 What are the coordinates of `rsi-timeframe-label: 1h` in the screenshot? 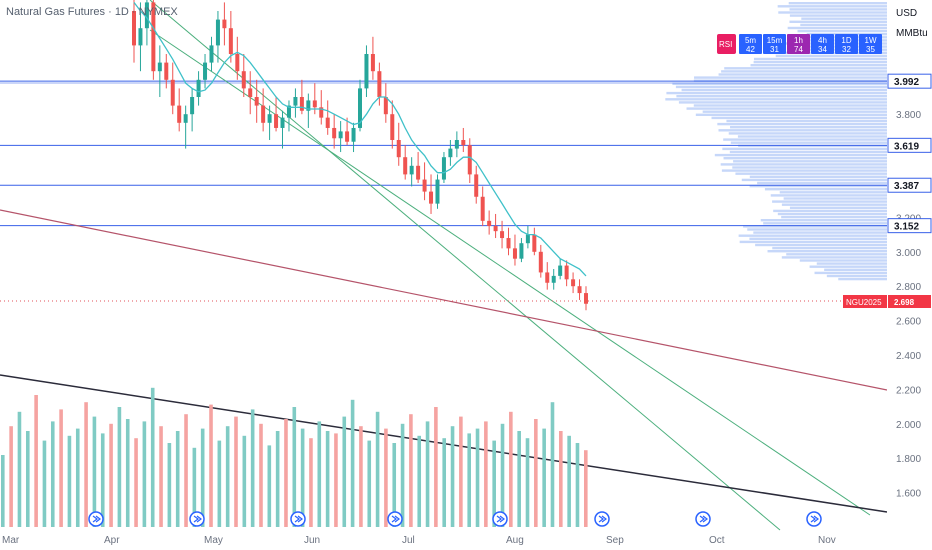 It's located at (798, 40).